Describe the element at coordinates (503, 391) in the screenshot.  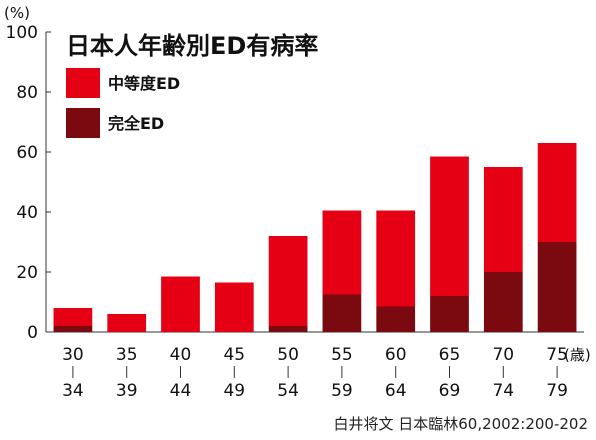
I see `x-tick-label-to: 74` at that location.